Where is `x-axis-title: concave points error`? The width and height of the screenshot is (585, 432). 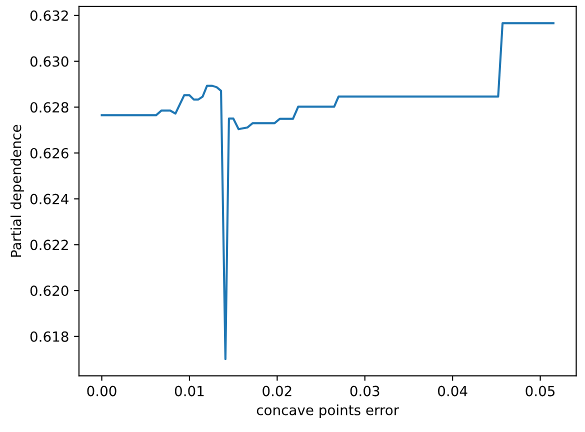
x-axis-title: concave points error is located at coordinates (328, 411).